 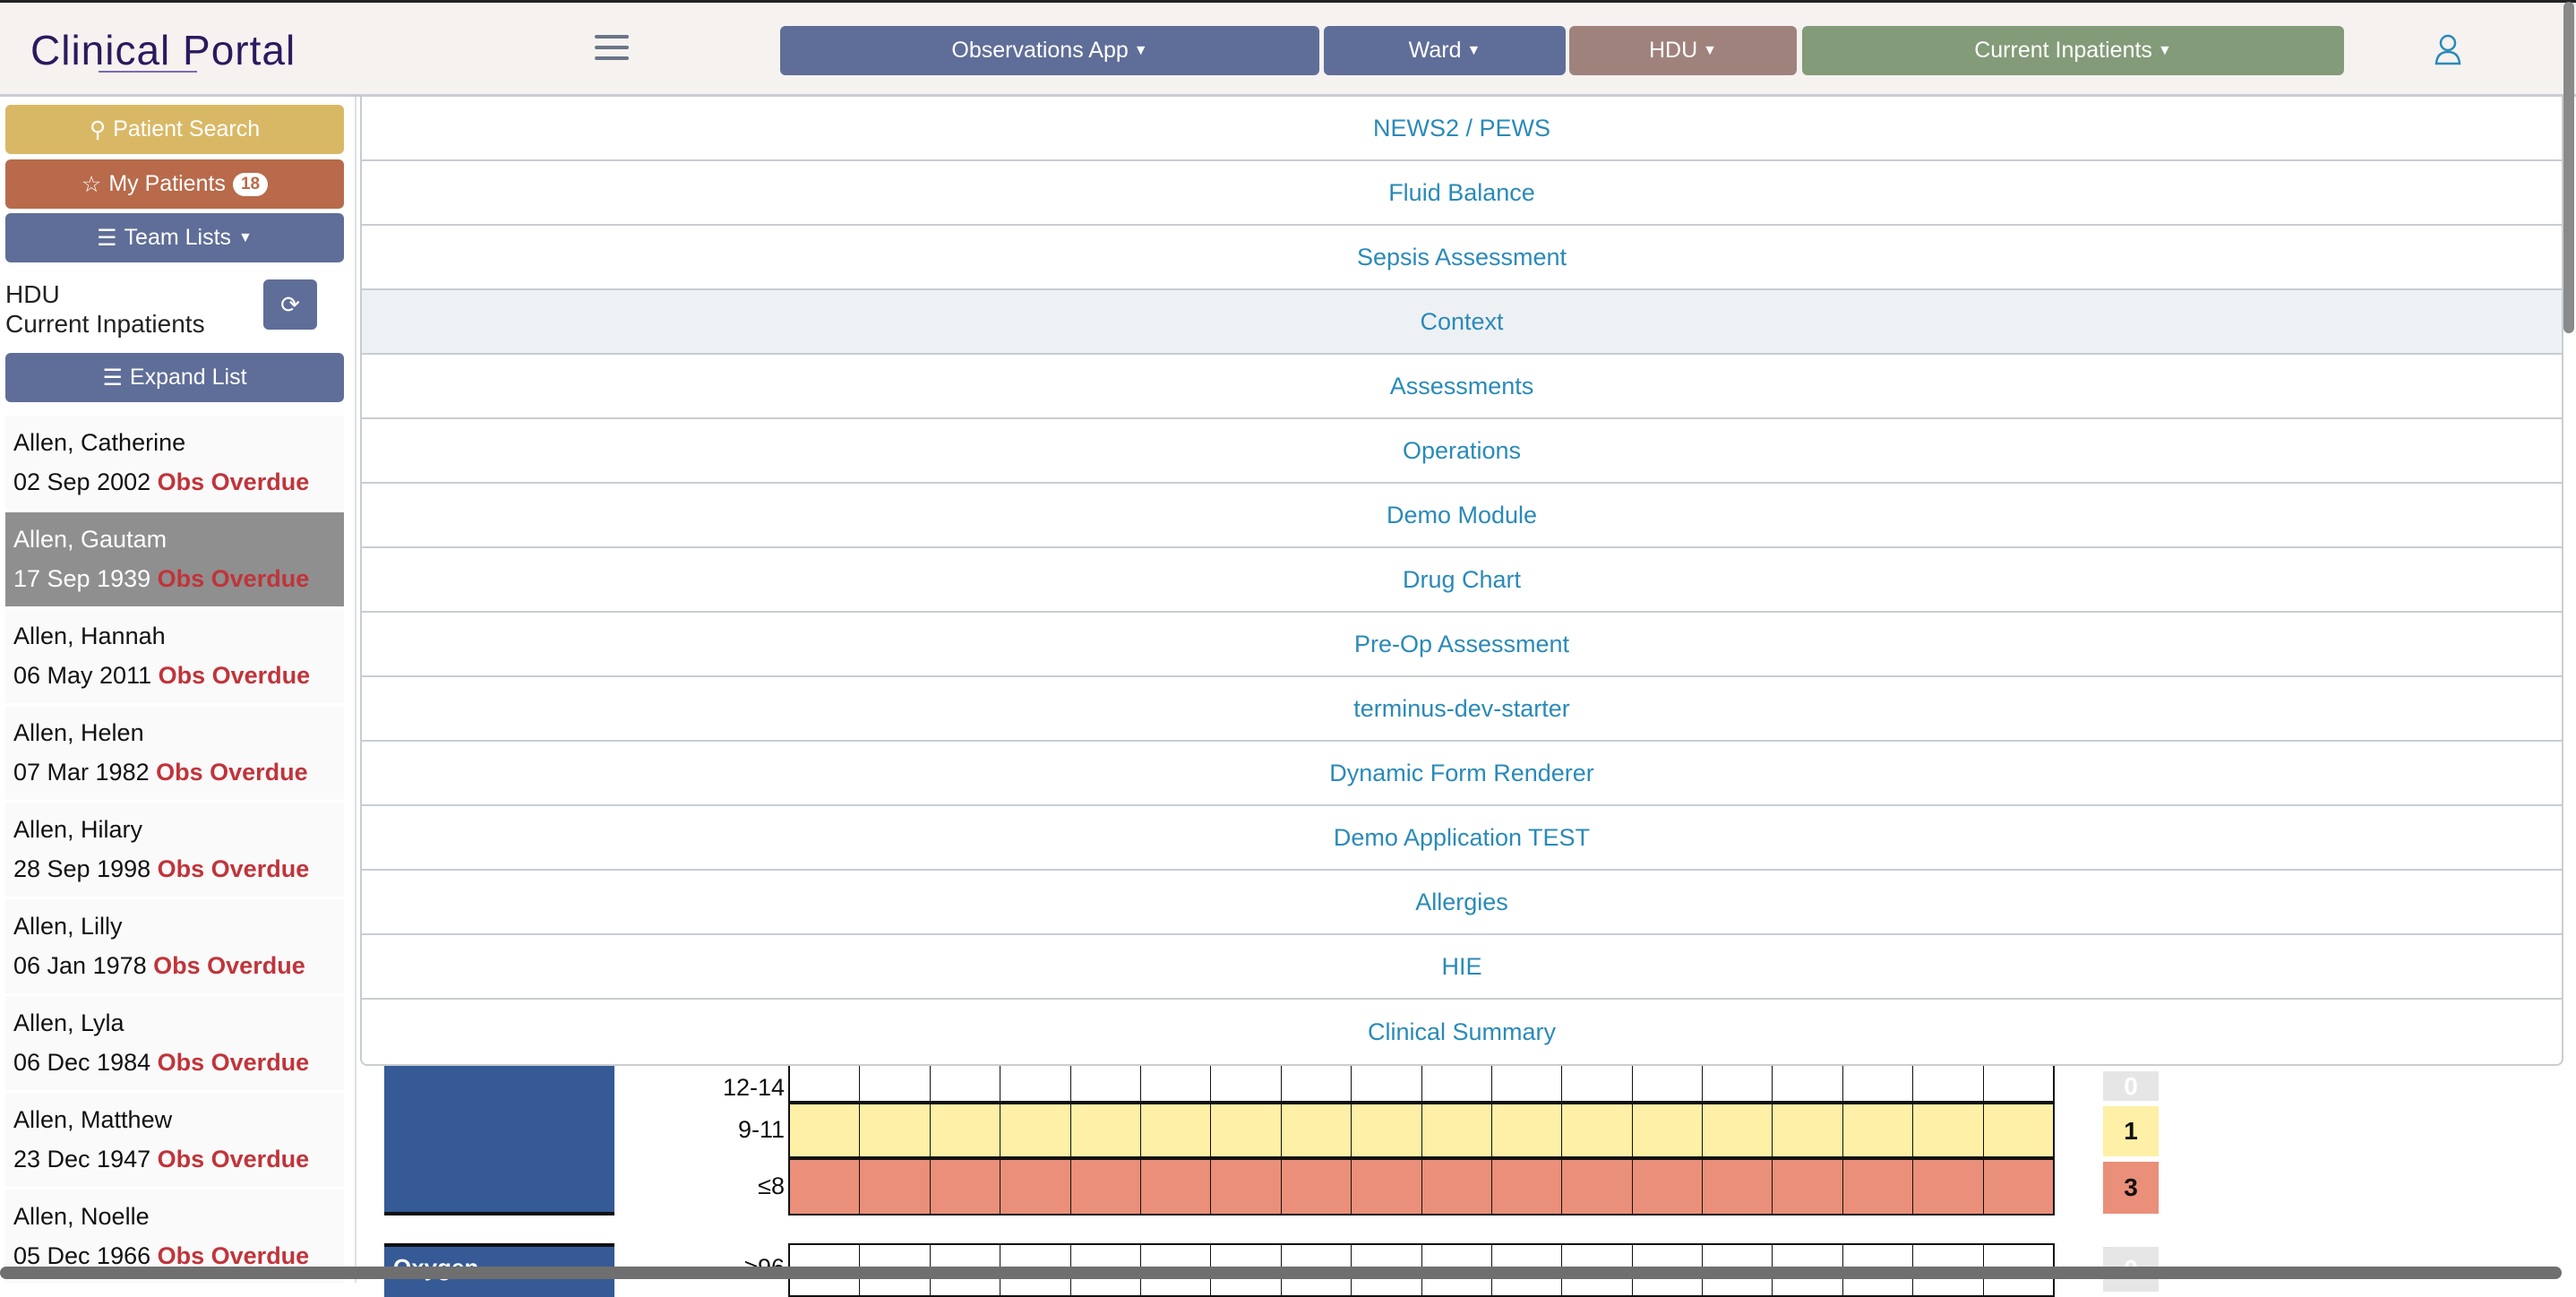 I want to click on vertical-scrollbar, so click(x=2568, y=167).